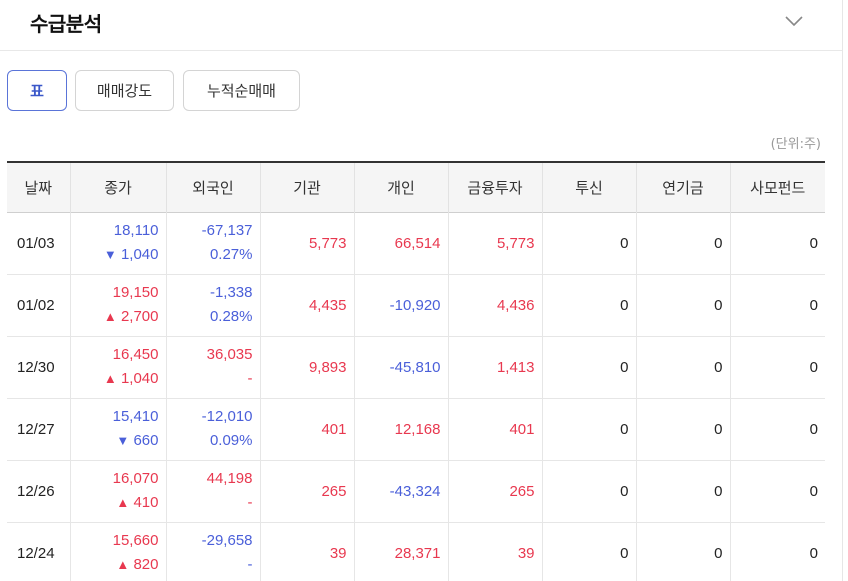 The image size is (848, 581). What do you see at coordinates (231, 316) in the screenshot?
I see `foreign-ratio: 0.28%` at bounding box center [231, 316].